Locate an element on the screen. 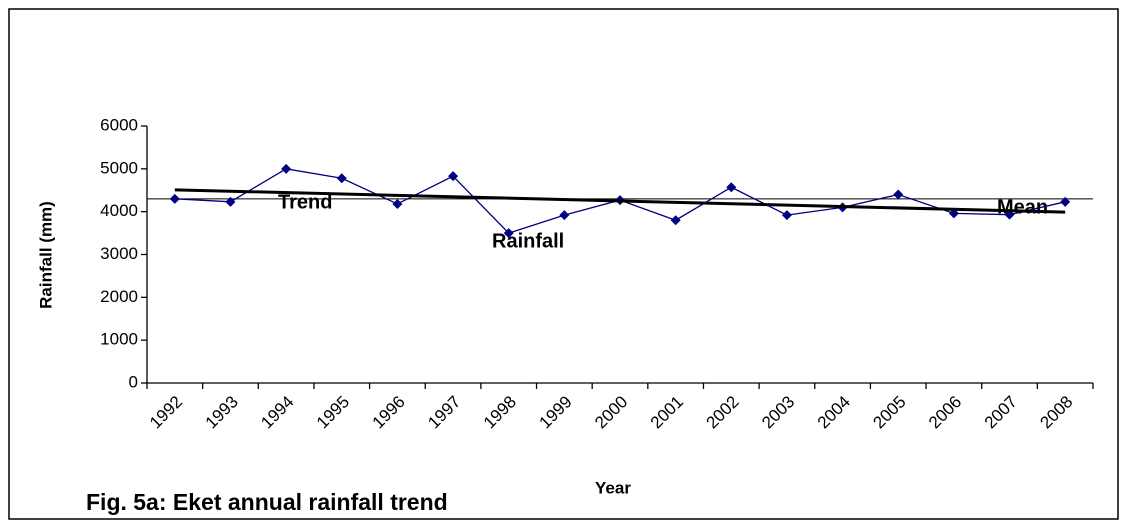  x-tick-label: 1997 is located at coordinates (444, 412).